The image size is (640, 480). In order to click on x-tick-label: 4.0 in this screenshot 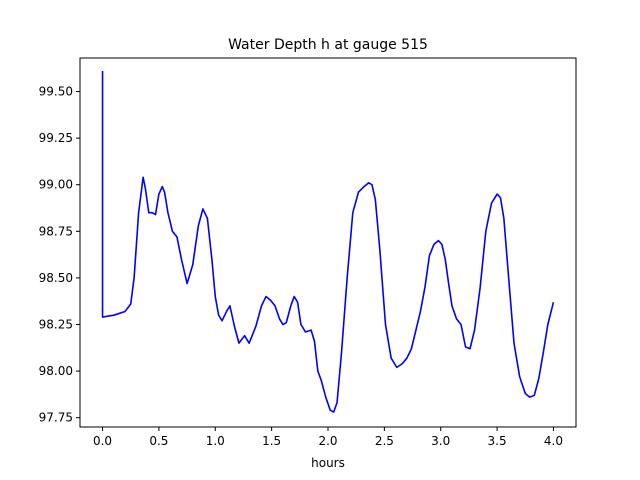, I will do `click(553, 441)`.